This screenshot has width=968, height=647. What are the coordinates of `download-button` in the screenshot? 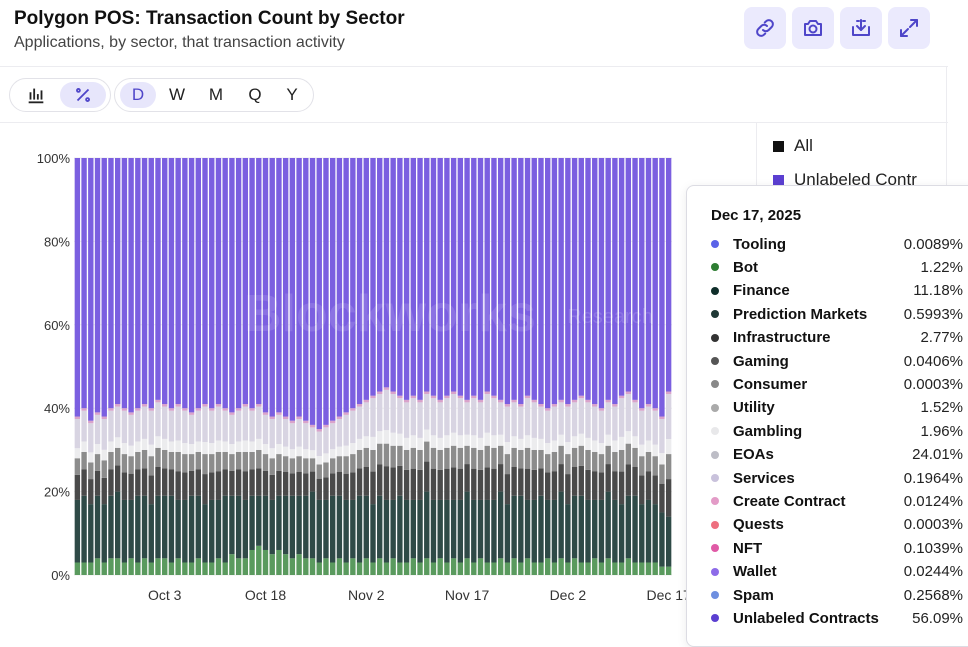 It's located at (861, 28).